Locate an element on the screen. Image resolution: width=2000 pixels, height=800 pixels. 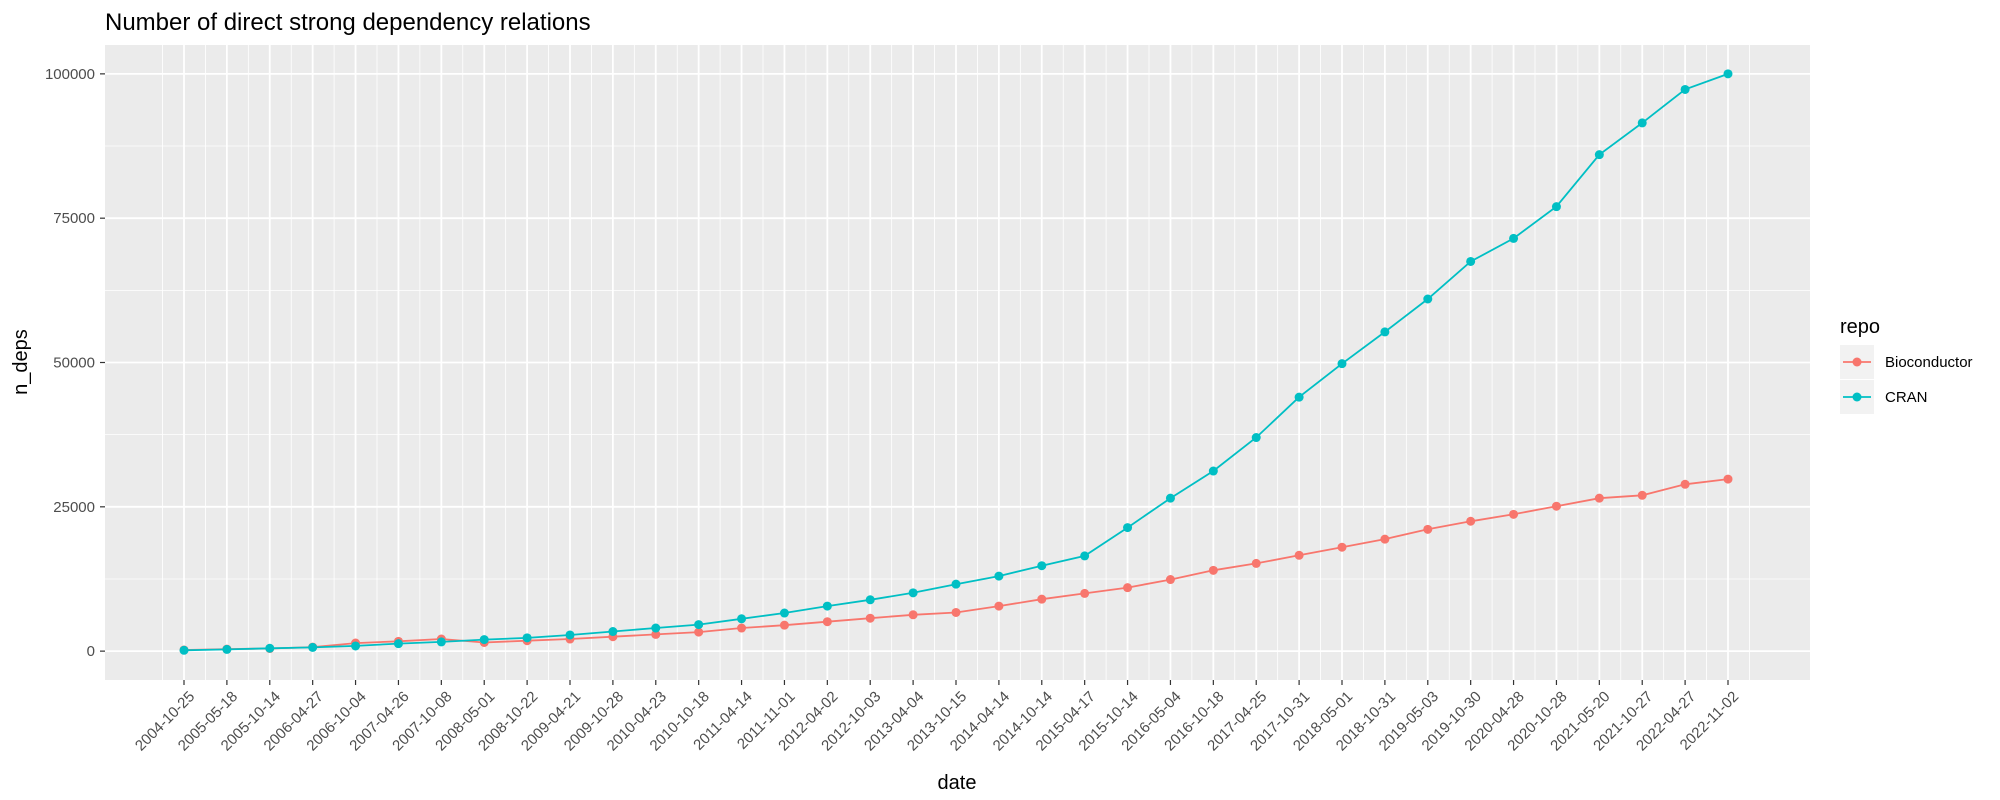
legend-item-bioconductor: Bioconductor is located at coordinates (1906, 362).